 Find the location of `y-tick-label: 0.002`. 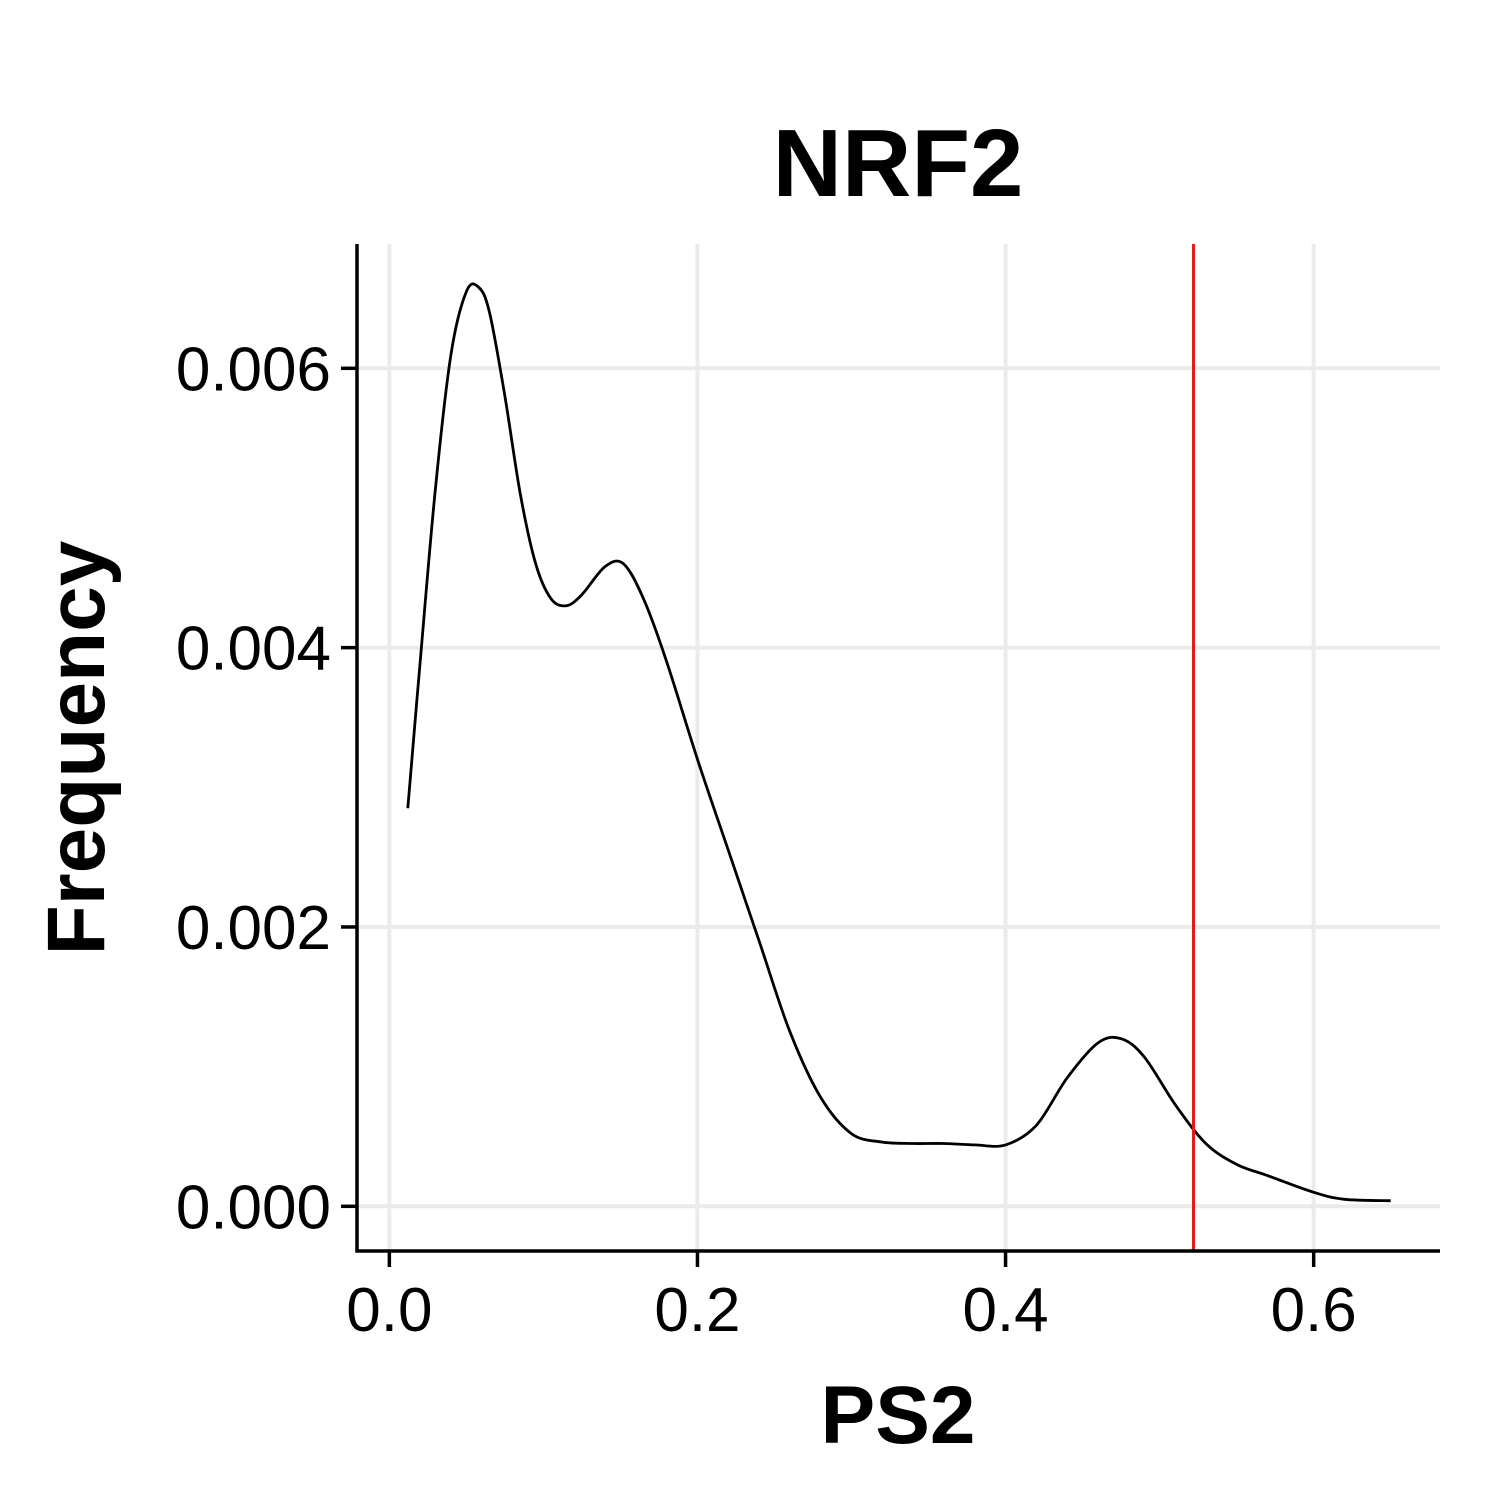

y-tick-label: 0.002 is located at coordinates (253, 928).